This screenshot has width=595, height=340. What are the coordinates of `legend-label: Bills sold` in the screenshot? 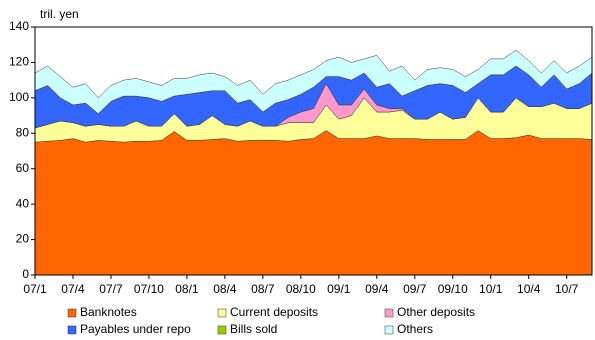 It's located at (253, 329).